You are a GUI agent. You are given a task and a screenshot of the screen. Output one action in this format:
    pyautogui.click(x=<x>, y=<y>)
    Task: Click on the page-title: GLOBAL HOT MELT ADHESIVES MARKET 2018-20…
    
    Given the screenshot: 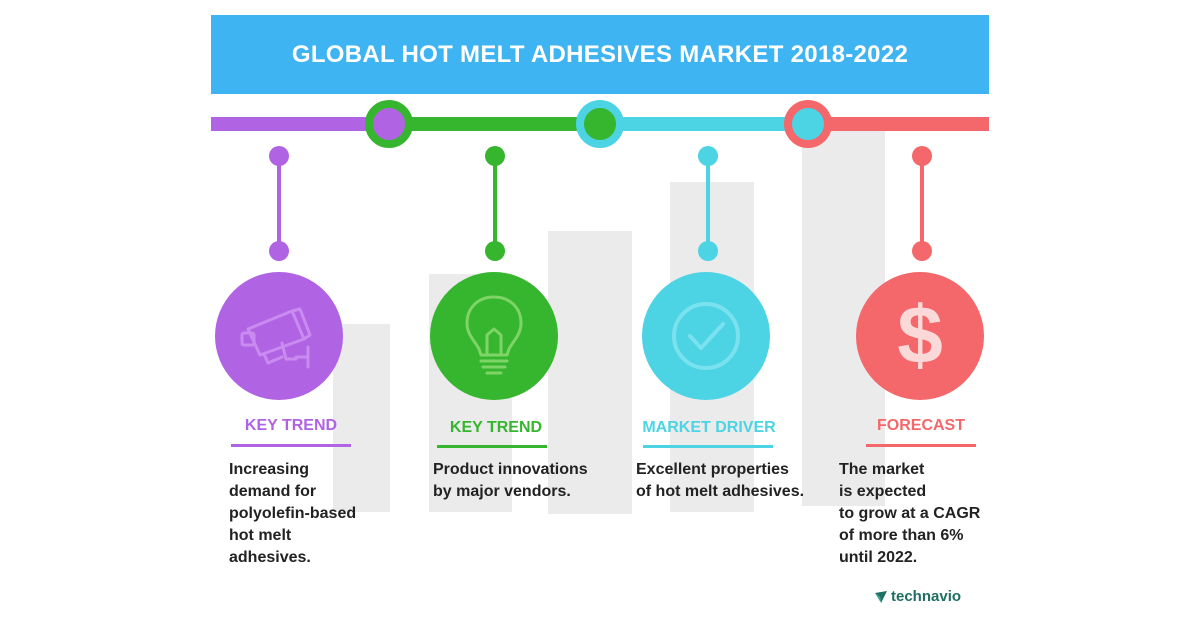 What is the action you would take?
    pyautogui.click(x=600, y=54)
    